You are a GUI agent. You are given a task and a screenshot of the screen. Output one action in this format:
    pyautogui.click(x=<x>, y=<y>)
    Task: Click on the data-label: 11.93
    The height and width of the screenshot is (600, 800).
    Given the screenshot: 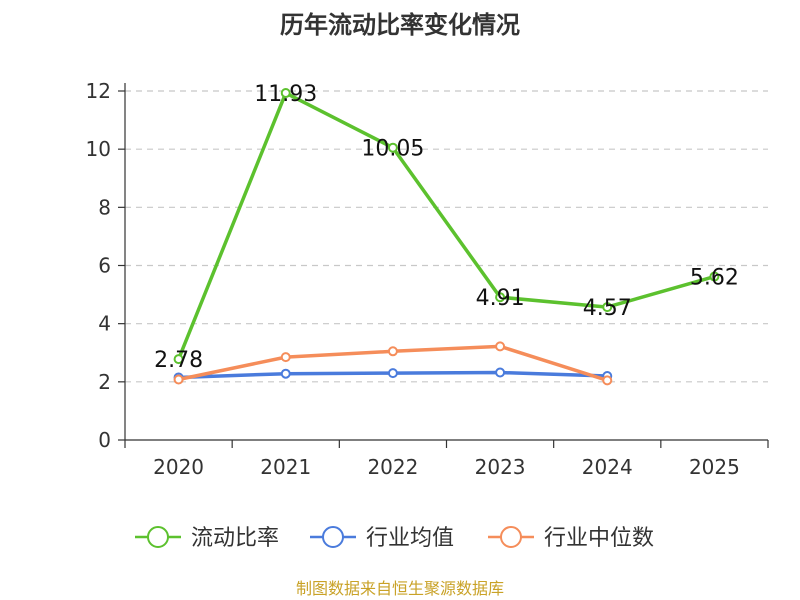 What is the action you would take?
    pyautogui.click(x=285, y=94)
    